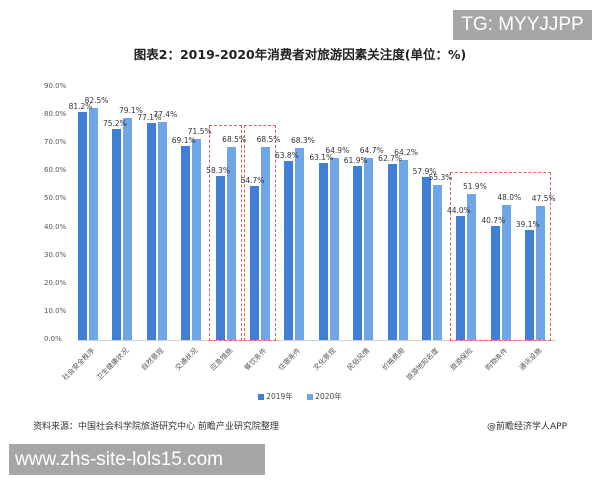  What do you see at coordinates (328, 396) in the screenshot?
I see `legend-label-2020: 2020年` at bounding box center [328, 396].